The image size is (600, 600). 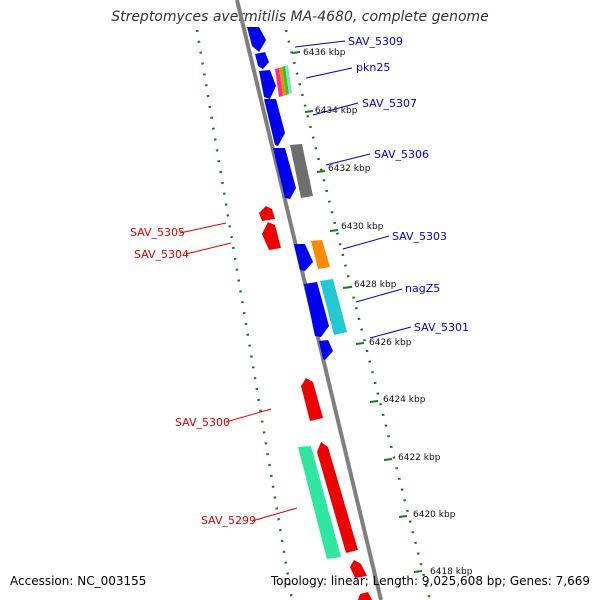 What do you see at coordinates (389, 103) in the screenshot?
I see `gene-label-sav-5307: SAV_5307` at bounding box center [389, 103].